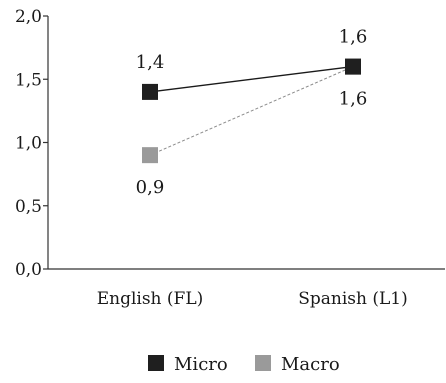 This screenshot has height=383, width=446. Describe the element at coordinates (150, 299) in the screenshot. I see `x-category-label: English (FL)` at that location.